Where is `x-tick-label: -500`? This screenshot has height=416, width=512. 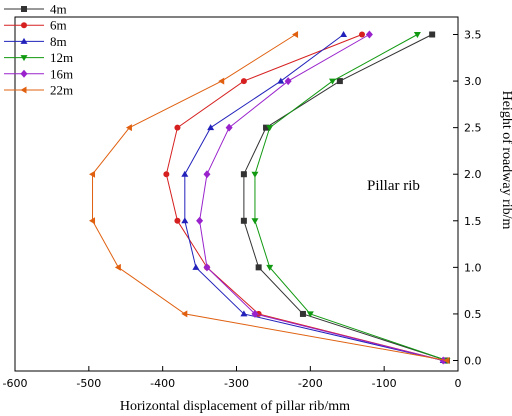
x-tick-label: -500 is located at coordinates (88, 383).